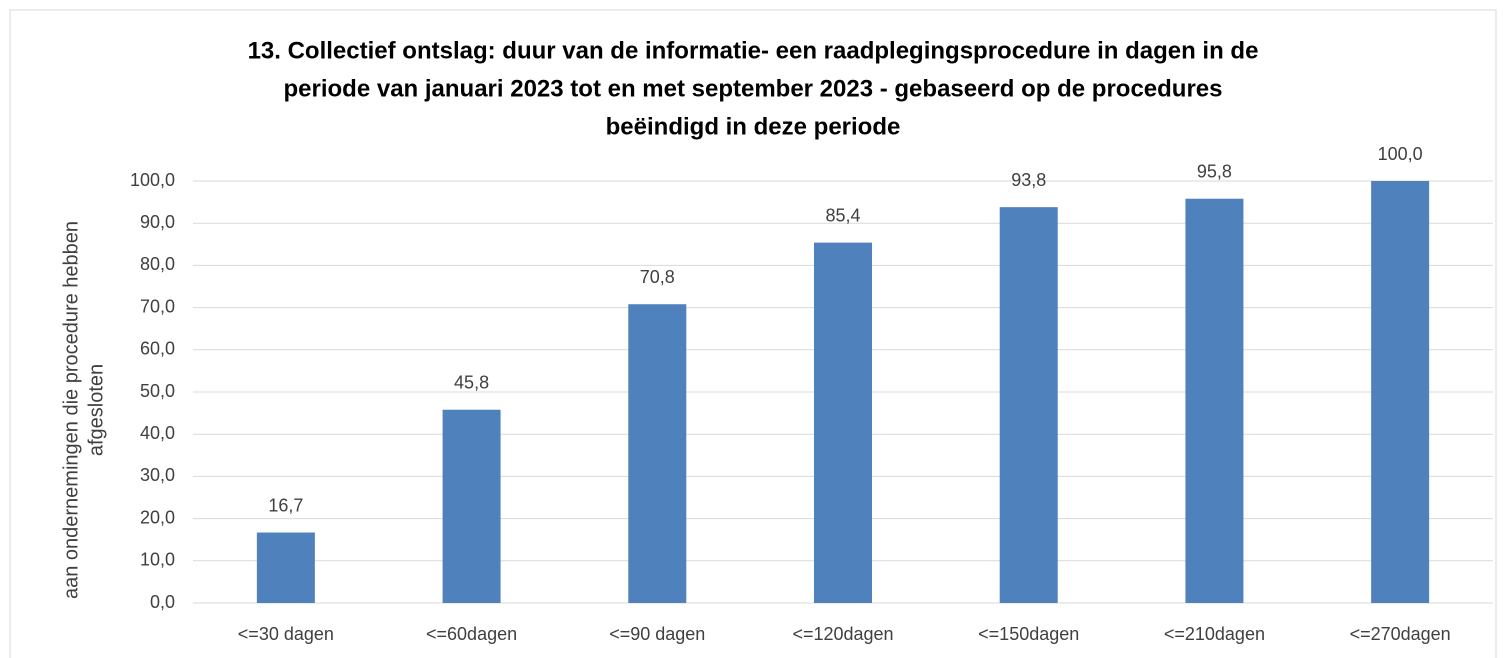 The width and height of the screenshot is (1506, 658). Describe the element at coordinates (157, 306) in the screenshot. I see `y-tick-label: 70,0` at that location.